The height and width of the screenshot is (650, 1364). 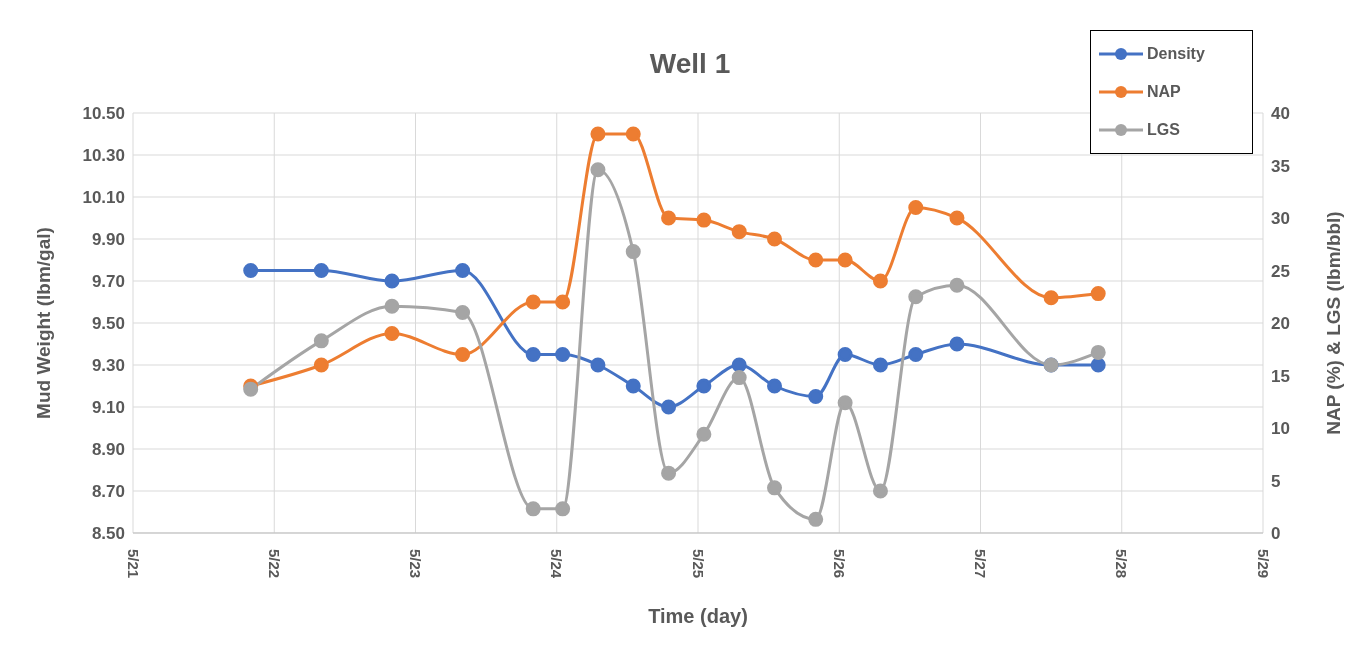 What do you see at coordinates (103, 198) in the screenshot?
I see `y-tick-label: 10.10` at bounding box center [103, 198].